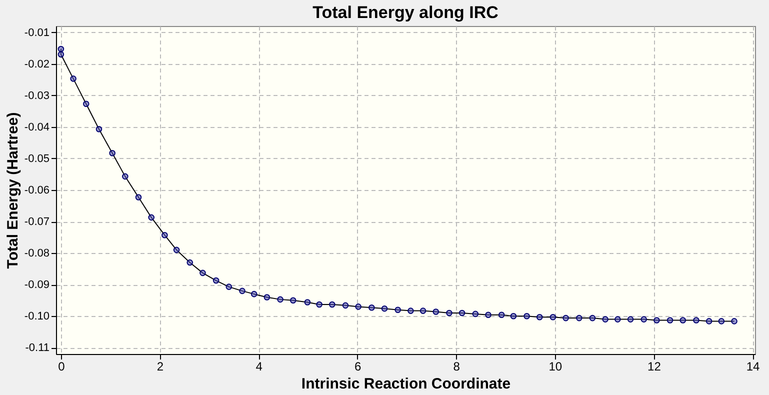 The image size is (769, 395). I want to click on y-tick-label: -0.10, so click(37, 316).